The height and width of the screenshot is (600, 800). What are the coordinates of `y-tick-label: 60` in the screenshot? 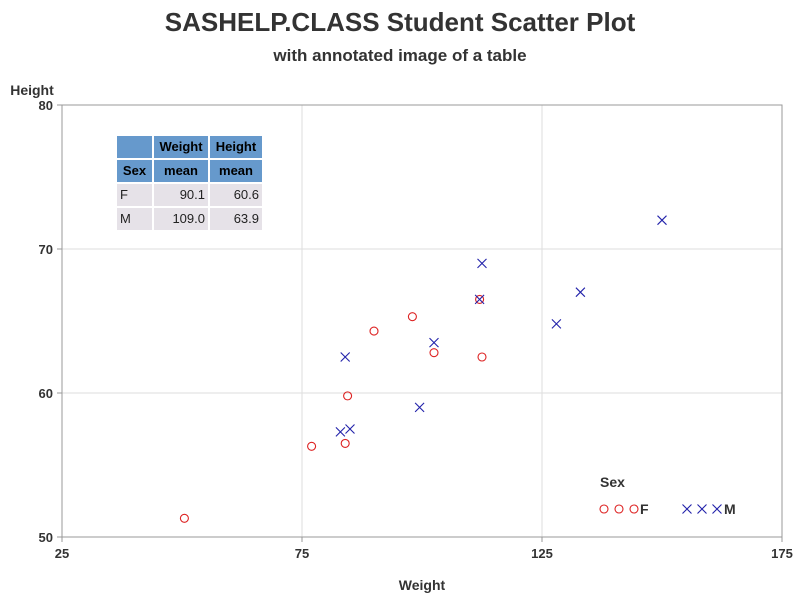 It's located at (46, 393).